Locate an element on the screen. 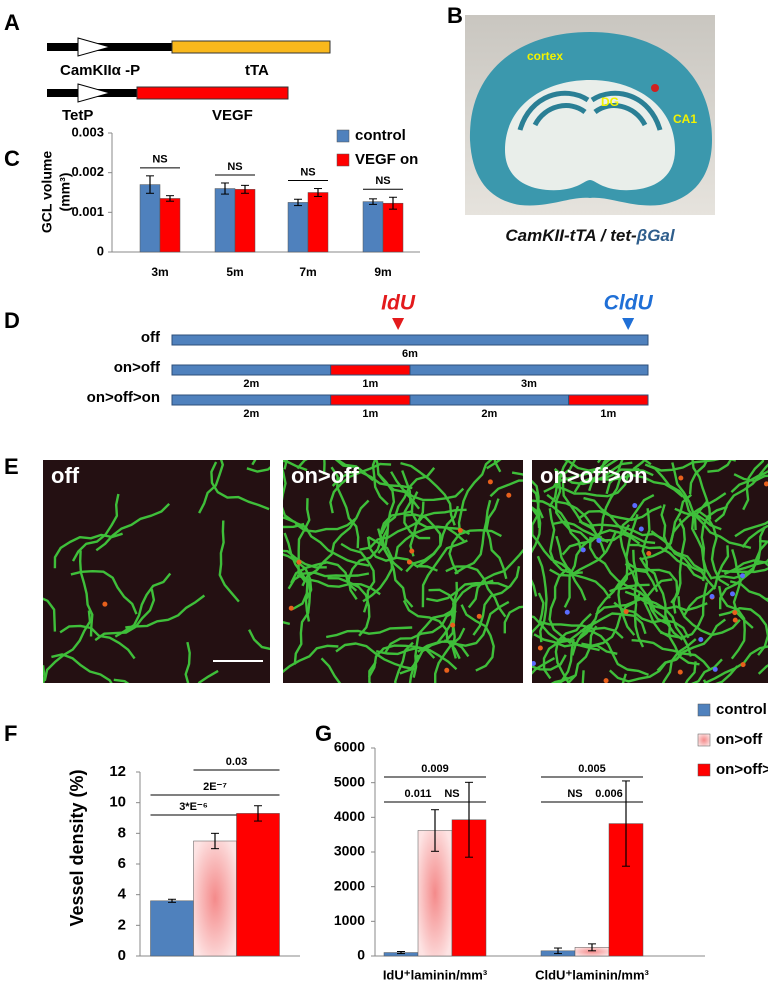  marker-arrow is located at coordinates (398, 324).